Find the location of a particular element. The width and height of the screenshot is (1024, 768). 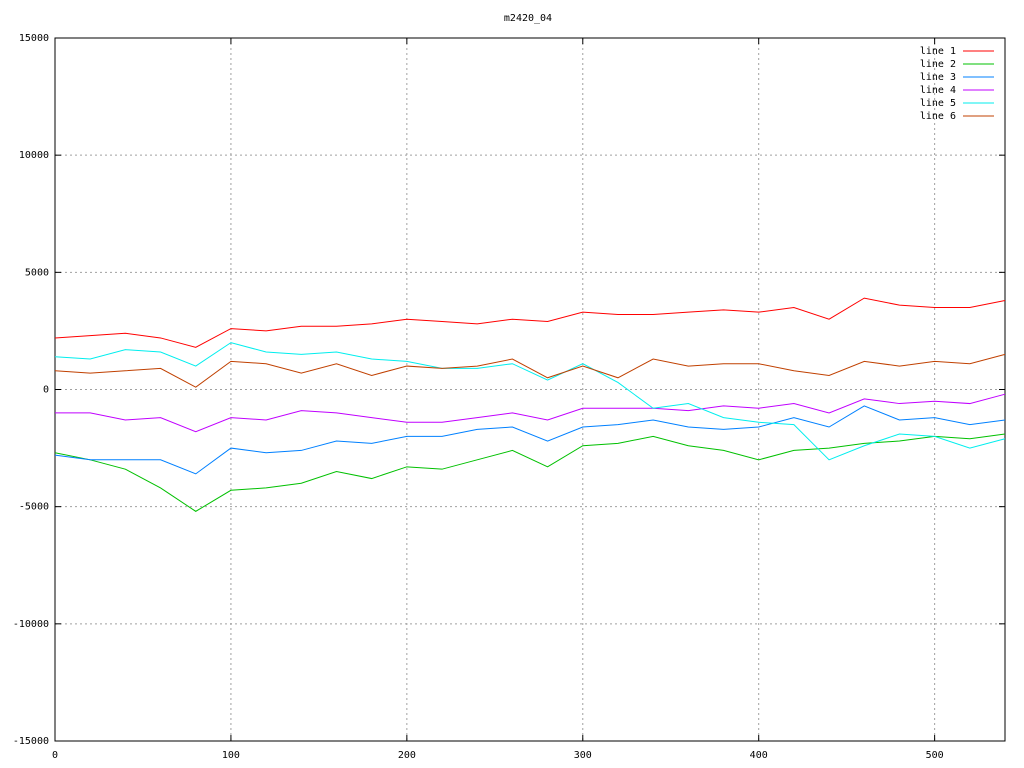

legend-label: line 5 is located at coordinates (938, 103).